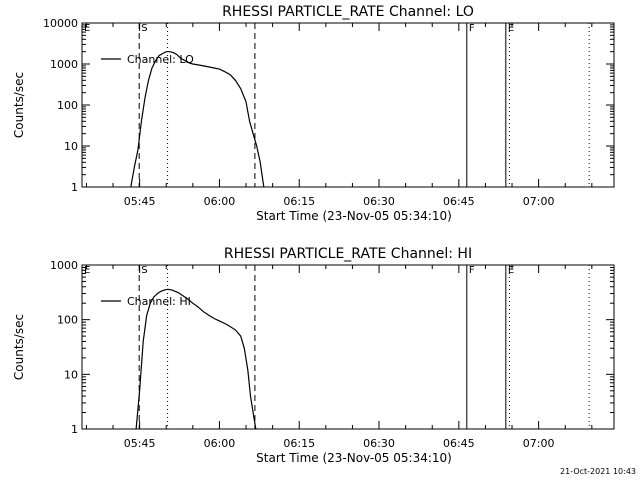 Image resolution: width=640 pixels, height=480 pixels. What do you see at coordinates (598, 471) in the screenshot?
I see `timestamp: 21-Oct-2021 10:43` at bounding box center [598, 471].